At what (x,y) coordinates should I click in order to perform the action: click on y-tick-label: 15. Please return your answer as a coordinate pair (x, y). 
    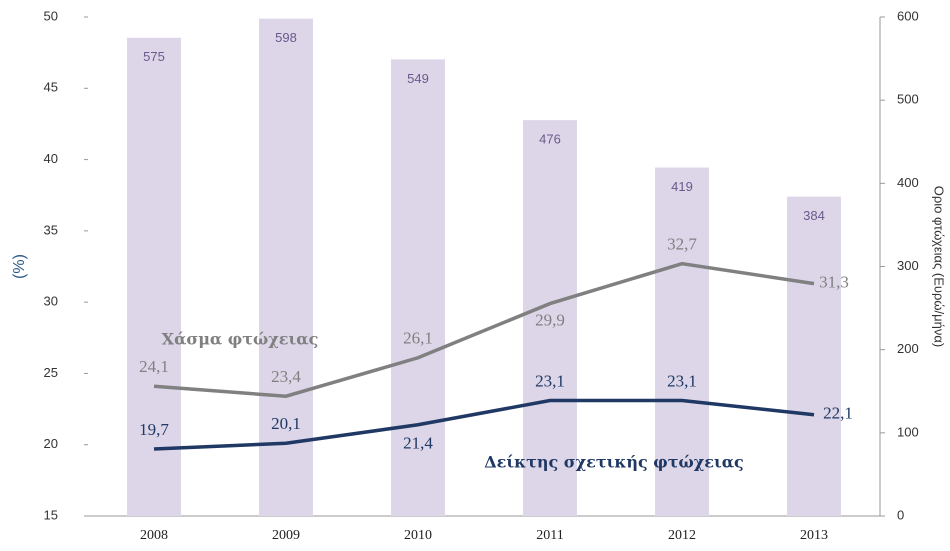
    Looking at the image, I should click on (51, 514).